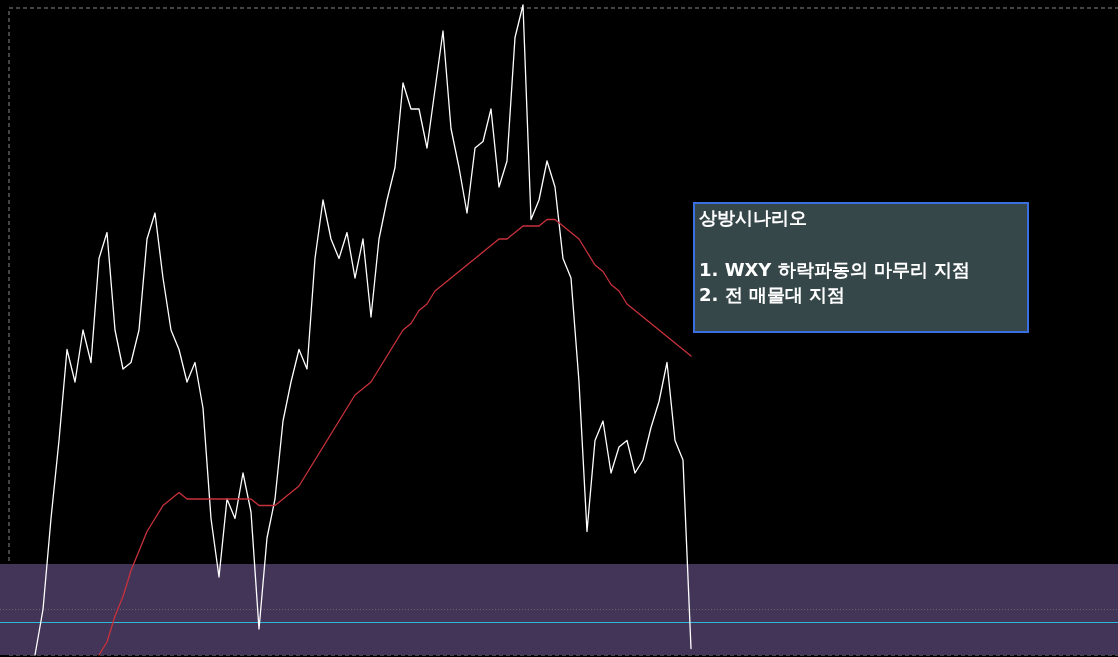 Image resolution: width=1118 pixels, height=657 pixels. I want to click on text: 상방시나리오, so click(753, 217).